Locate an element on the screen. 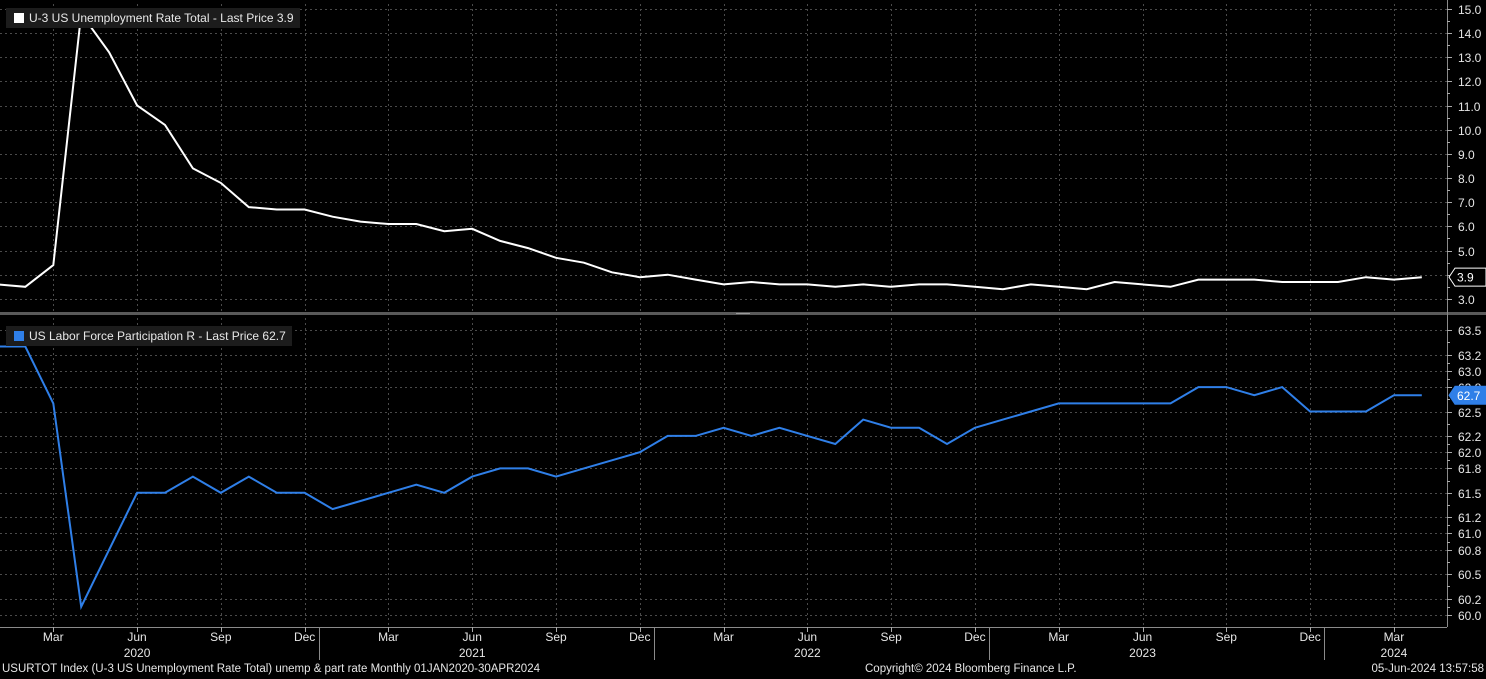  footer-timestamp: 05-Jun-2024 13:57:58 is located at coordinates (1427, 669).